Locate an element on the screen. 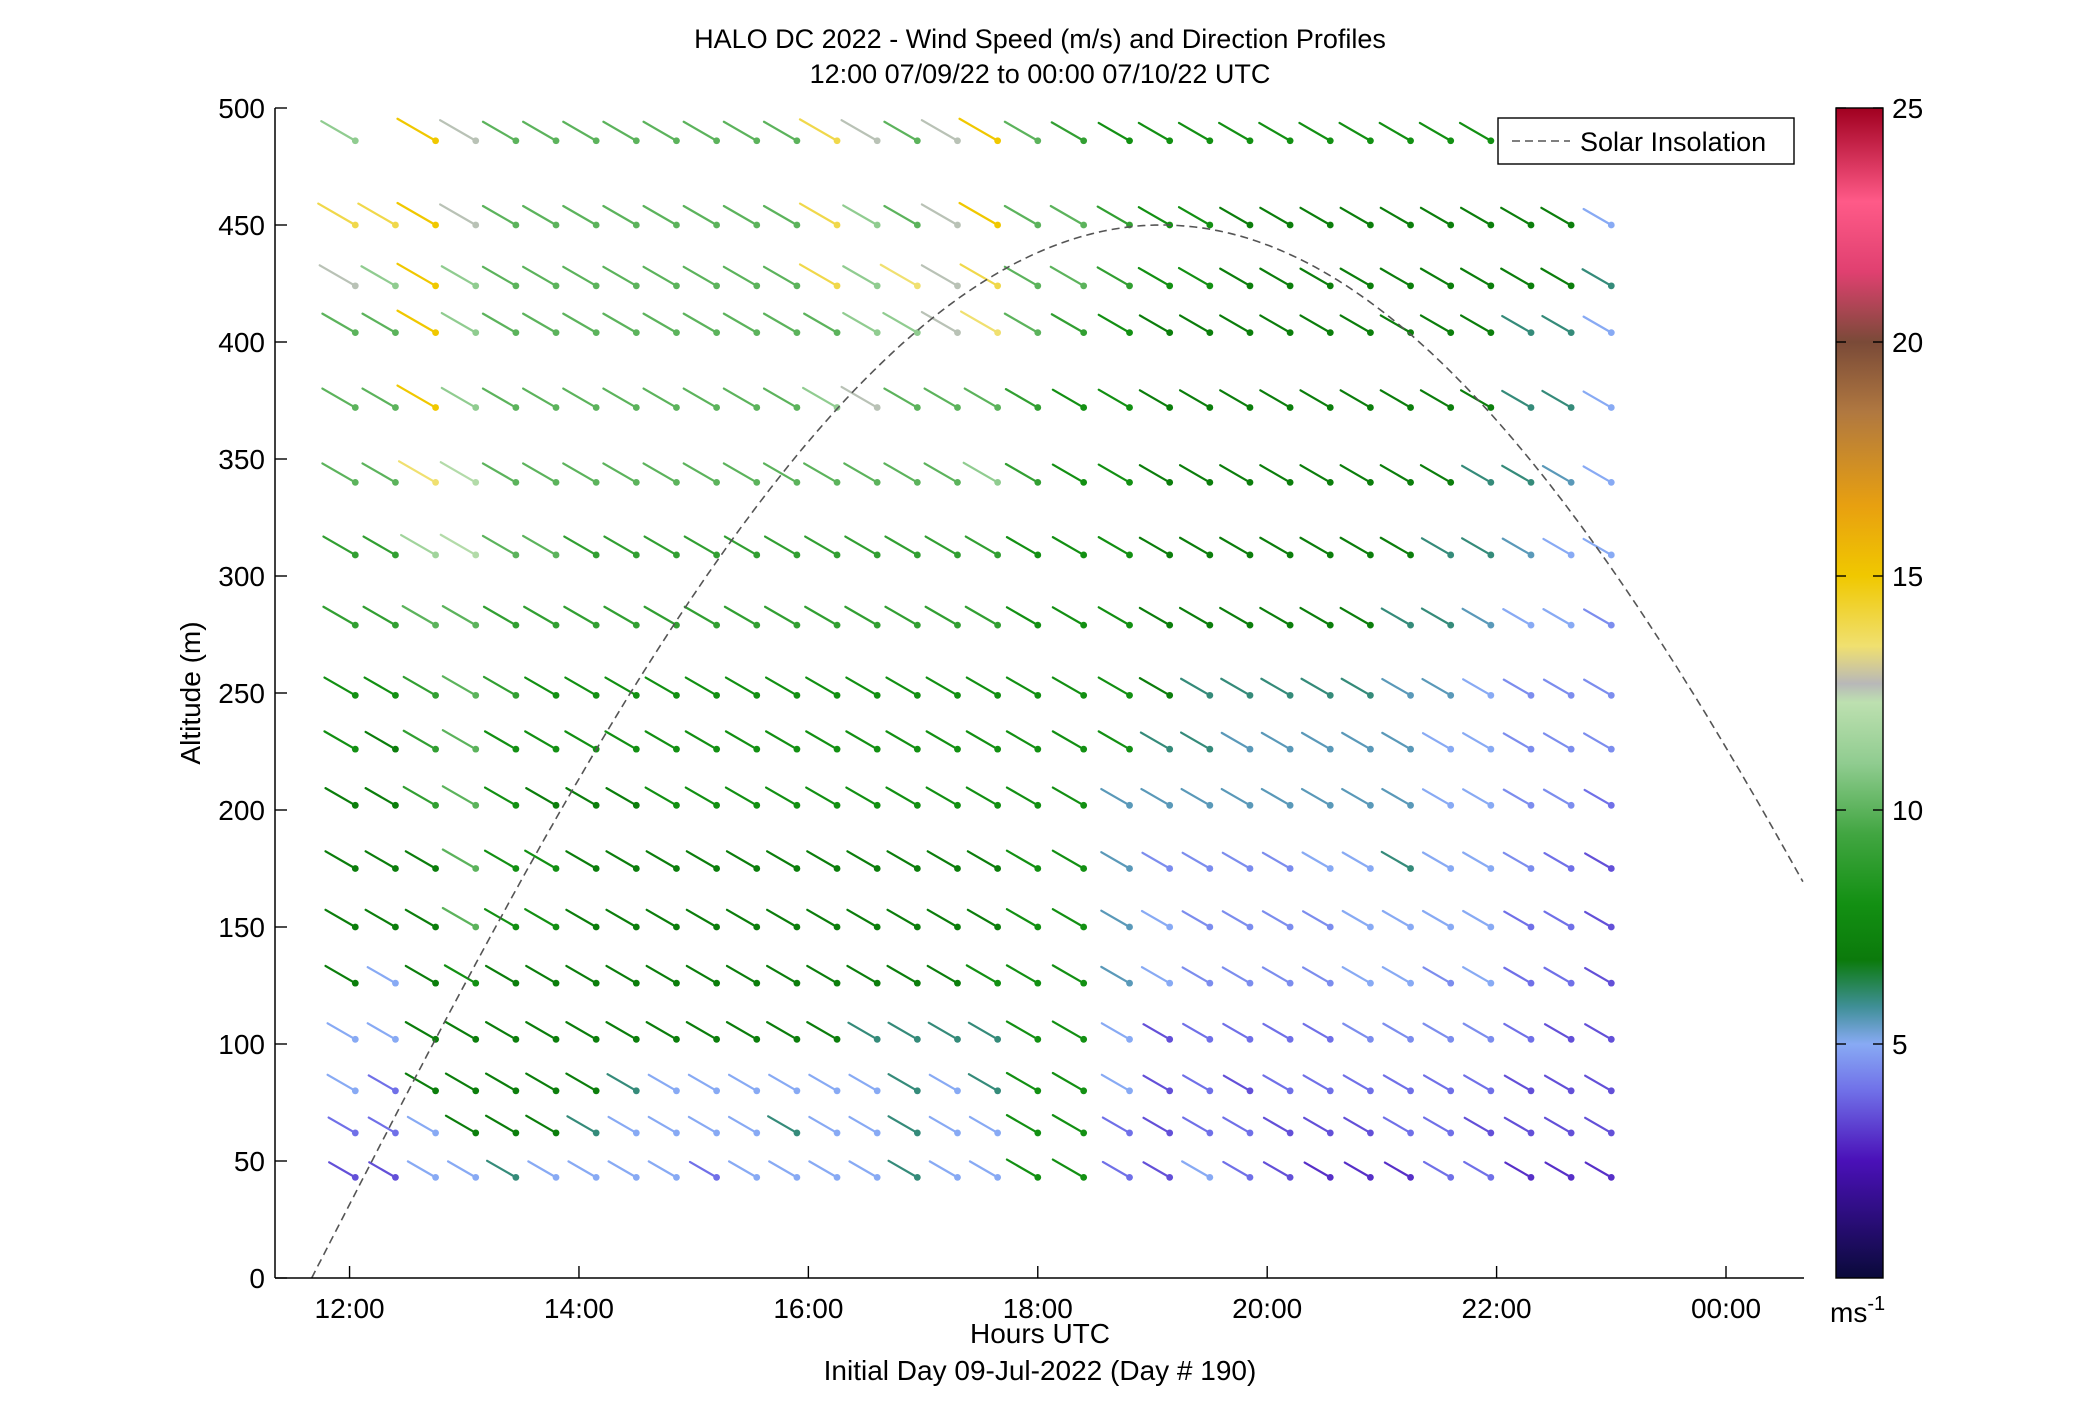  colorbar-unit-exponent: -1 is located at coordinates (1876, 1304).